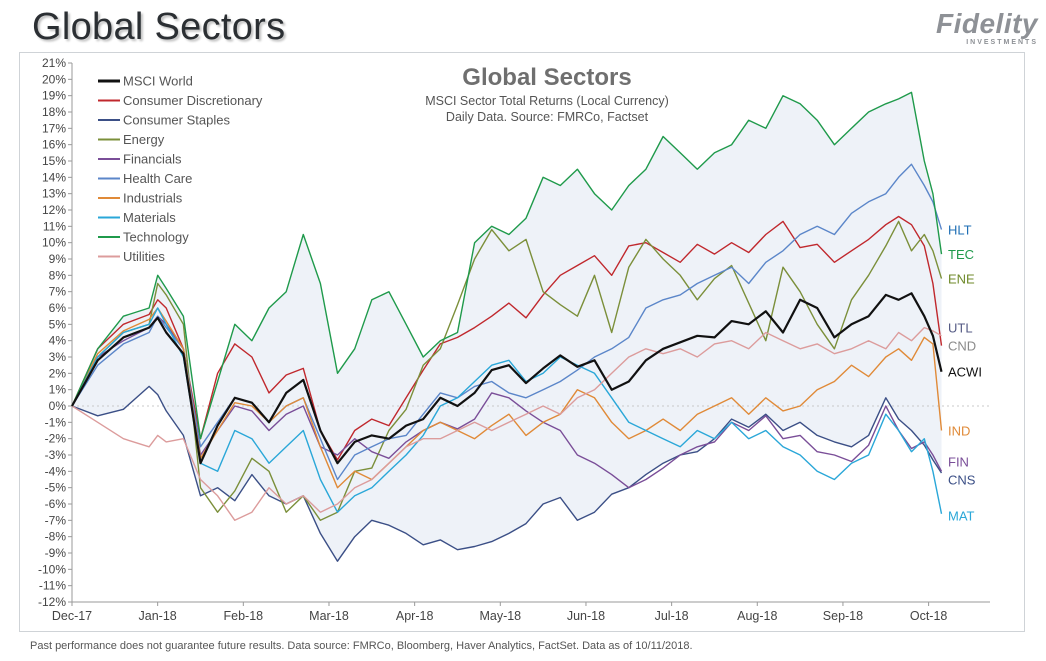 This screenshot has width=1046, height=661. Describe the element at coordinates (56, 439) in the screenshot. I see `y-tick-label: -2%` at that location.